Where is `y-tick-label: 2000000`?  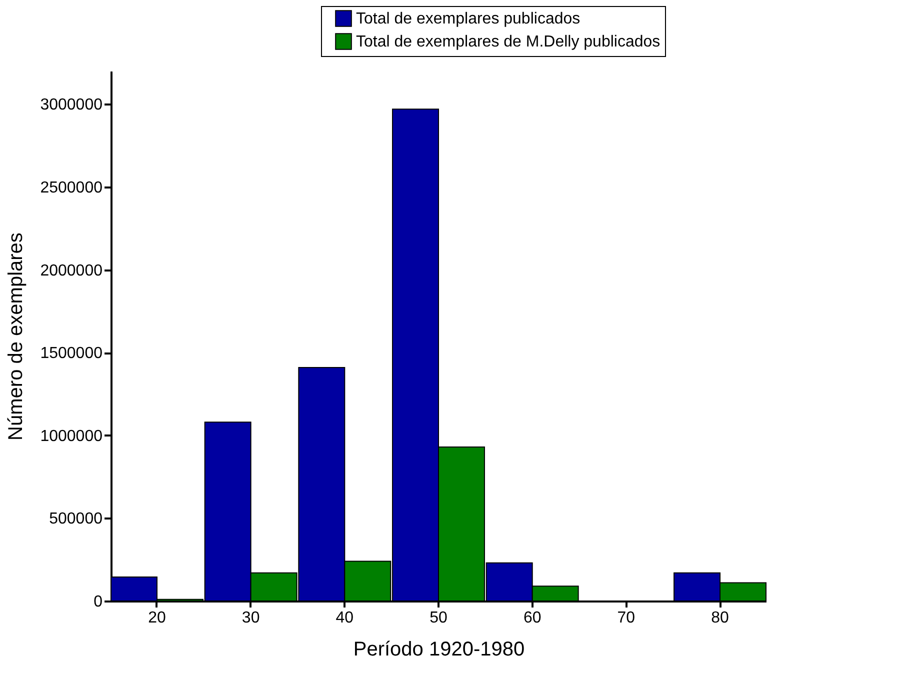 y-tick-label: 2000000 is located at coordinates (71, 271).